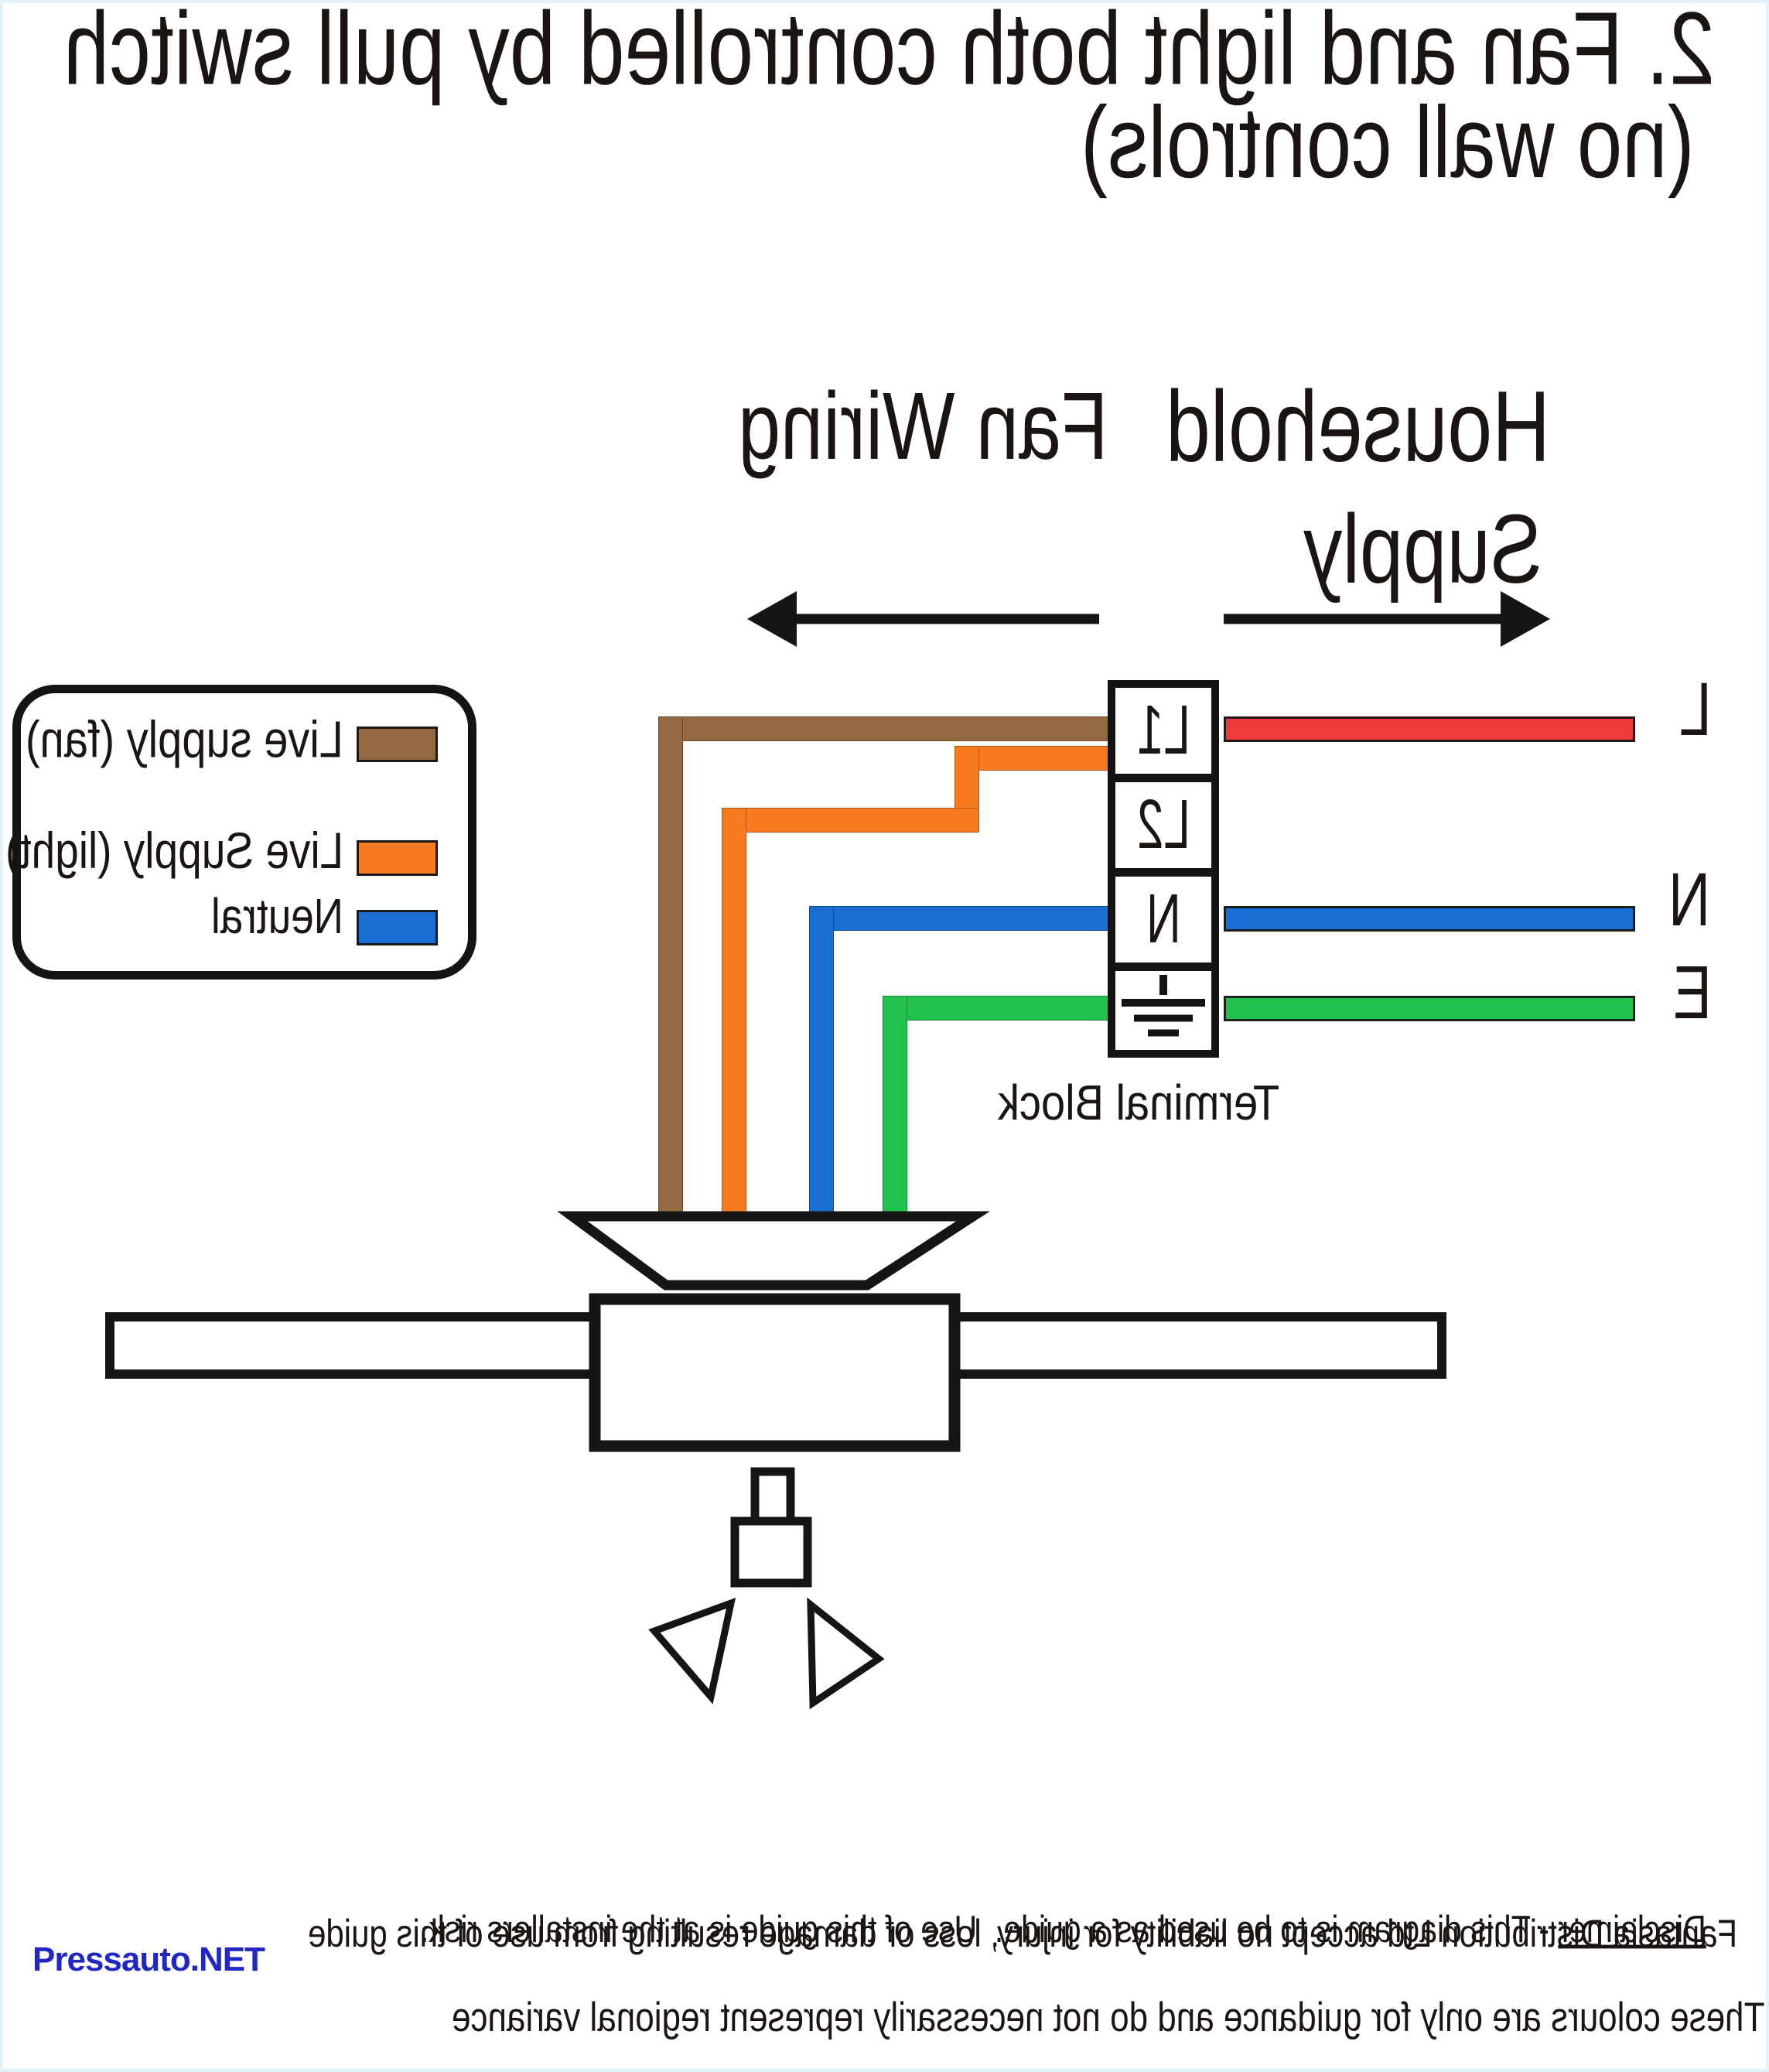  What do you see at coordinates (184, 738) in the screenshot?
I see `legend-label-live-fan: Live supply (fan)` at bounding box center [184, 738].